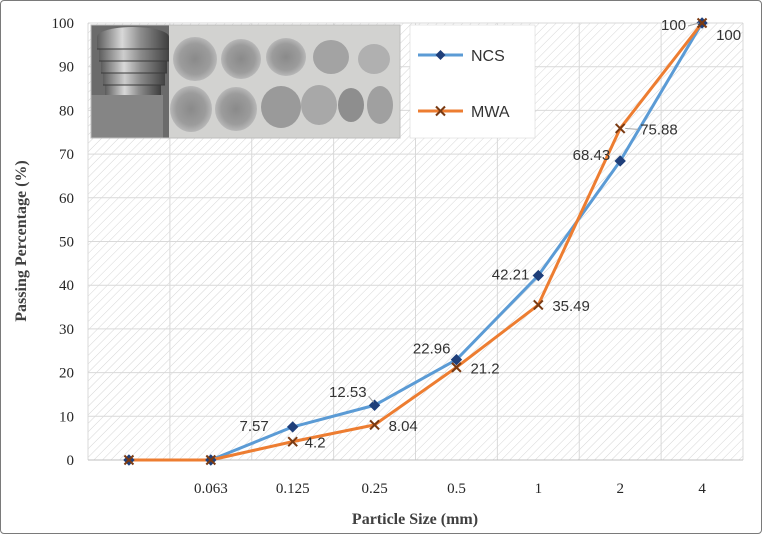 The image size is (762, 535). Describe the element at coordinates (21, 240) in the screenshot. I see `y-axis-title: Passing Percentage (%)` at that location.